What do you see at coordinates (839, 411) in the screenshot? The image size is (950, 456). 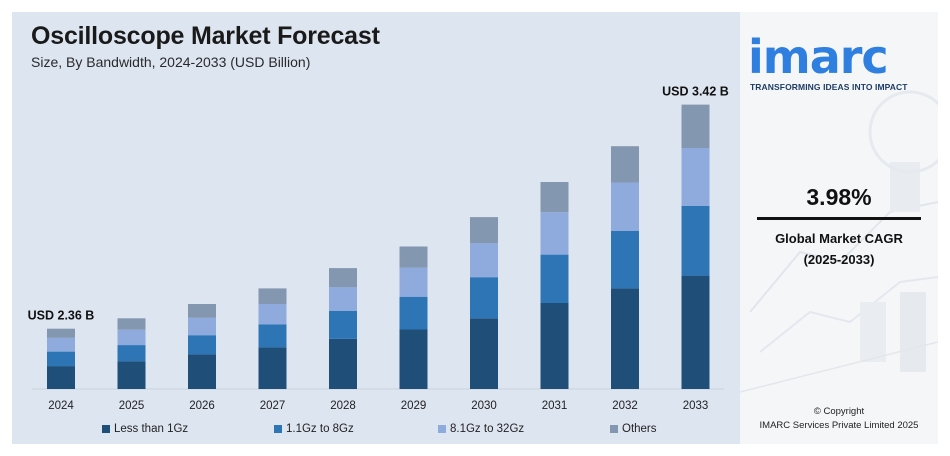 I see `copyright-line: © Copyright` at bounding box center [839, 411].